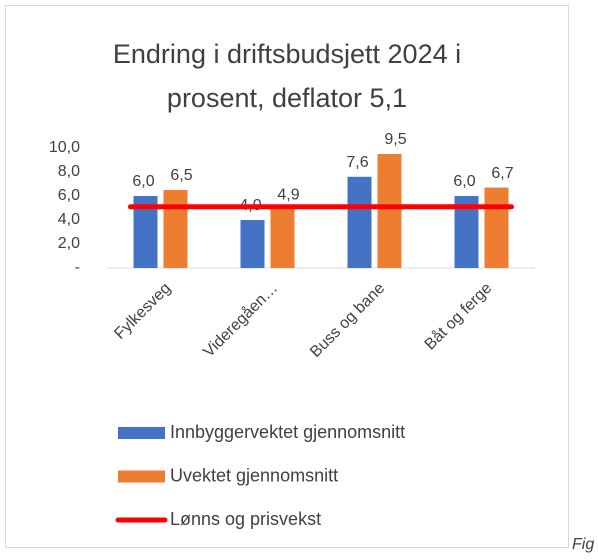 This screenshot has height=560, width=598. Describe the element at coordinates (502, 173) in the screenshot. I see `data-label: 6,7` at that location.